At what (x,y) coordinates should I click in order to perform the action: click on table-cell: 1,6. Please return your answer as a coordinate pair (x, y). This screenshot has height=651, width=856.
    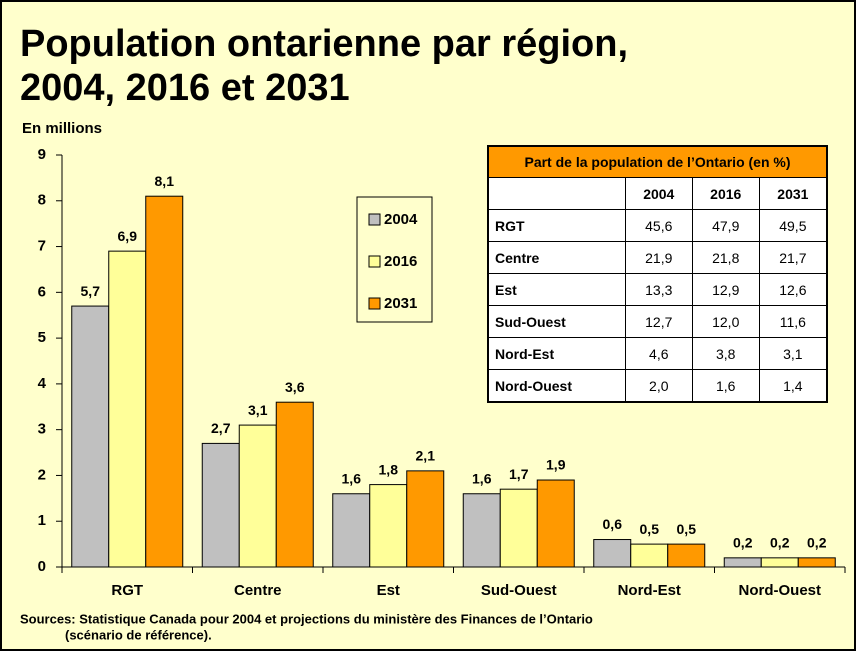
    Looking at the image, I should click on (725, 386).